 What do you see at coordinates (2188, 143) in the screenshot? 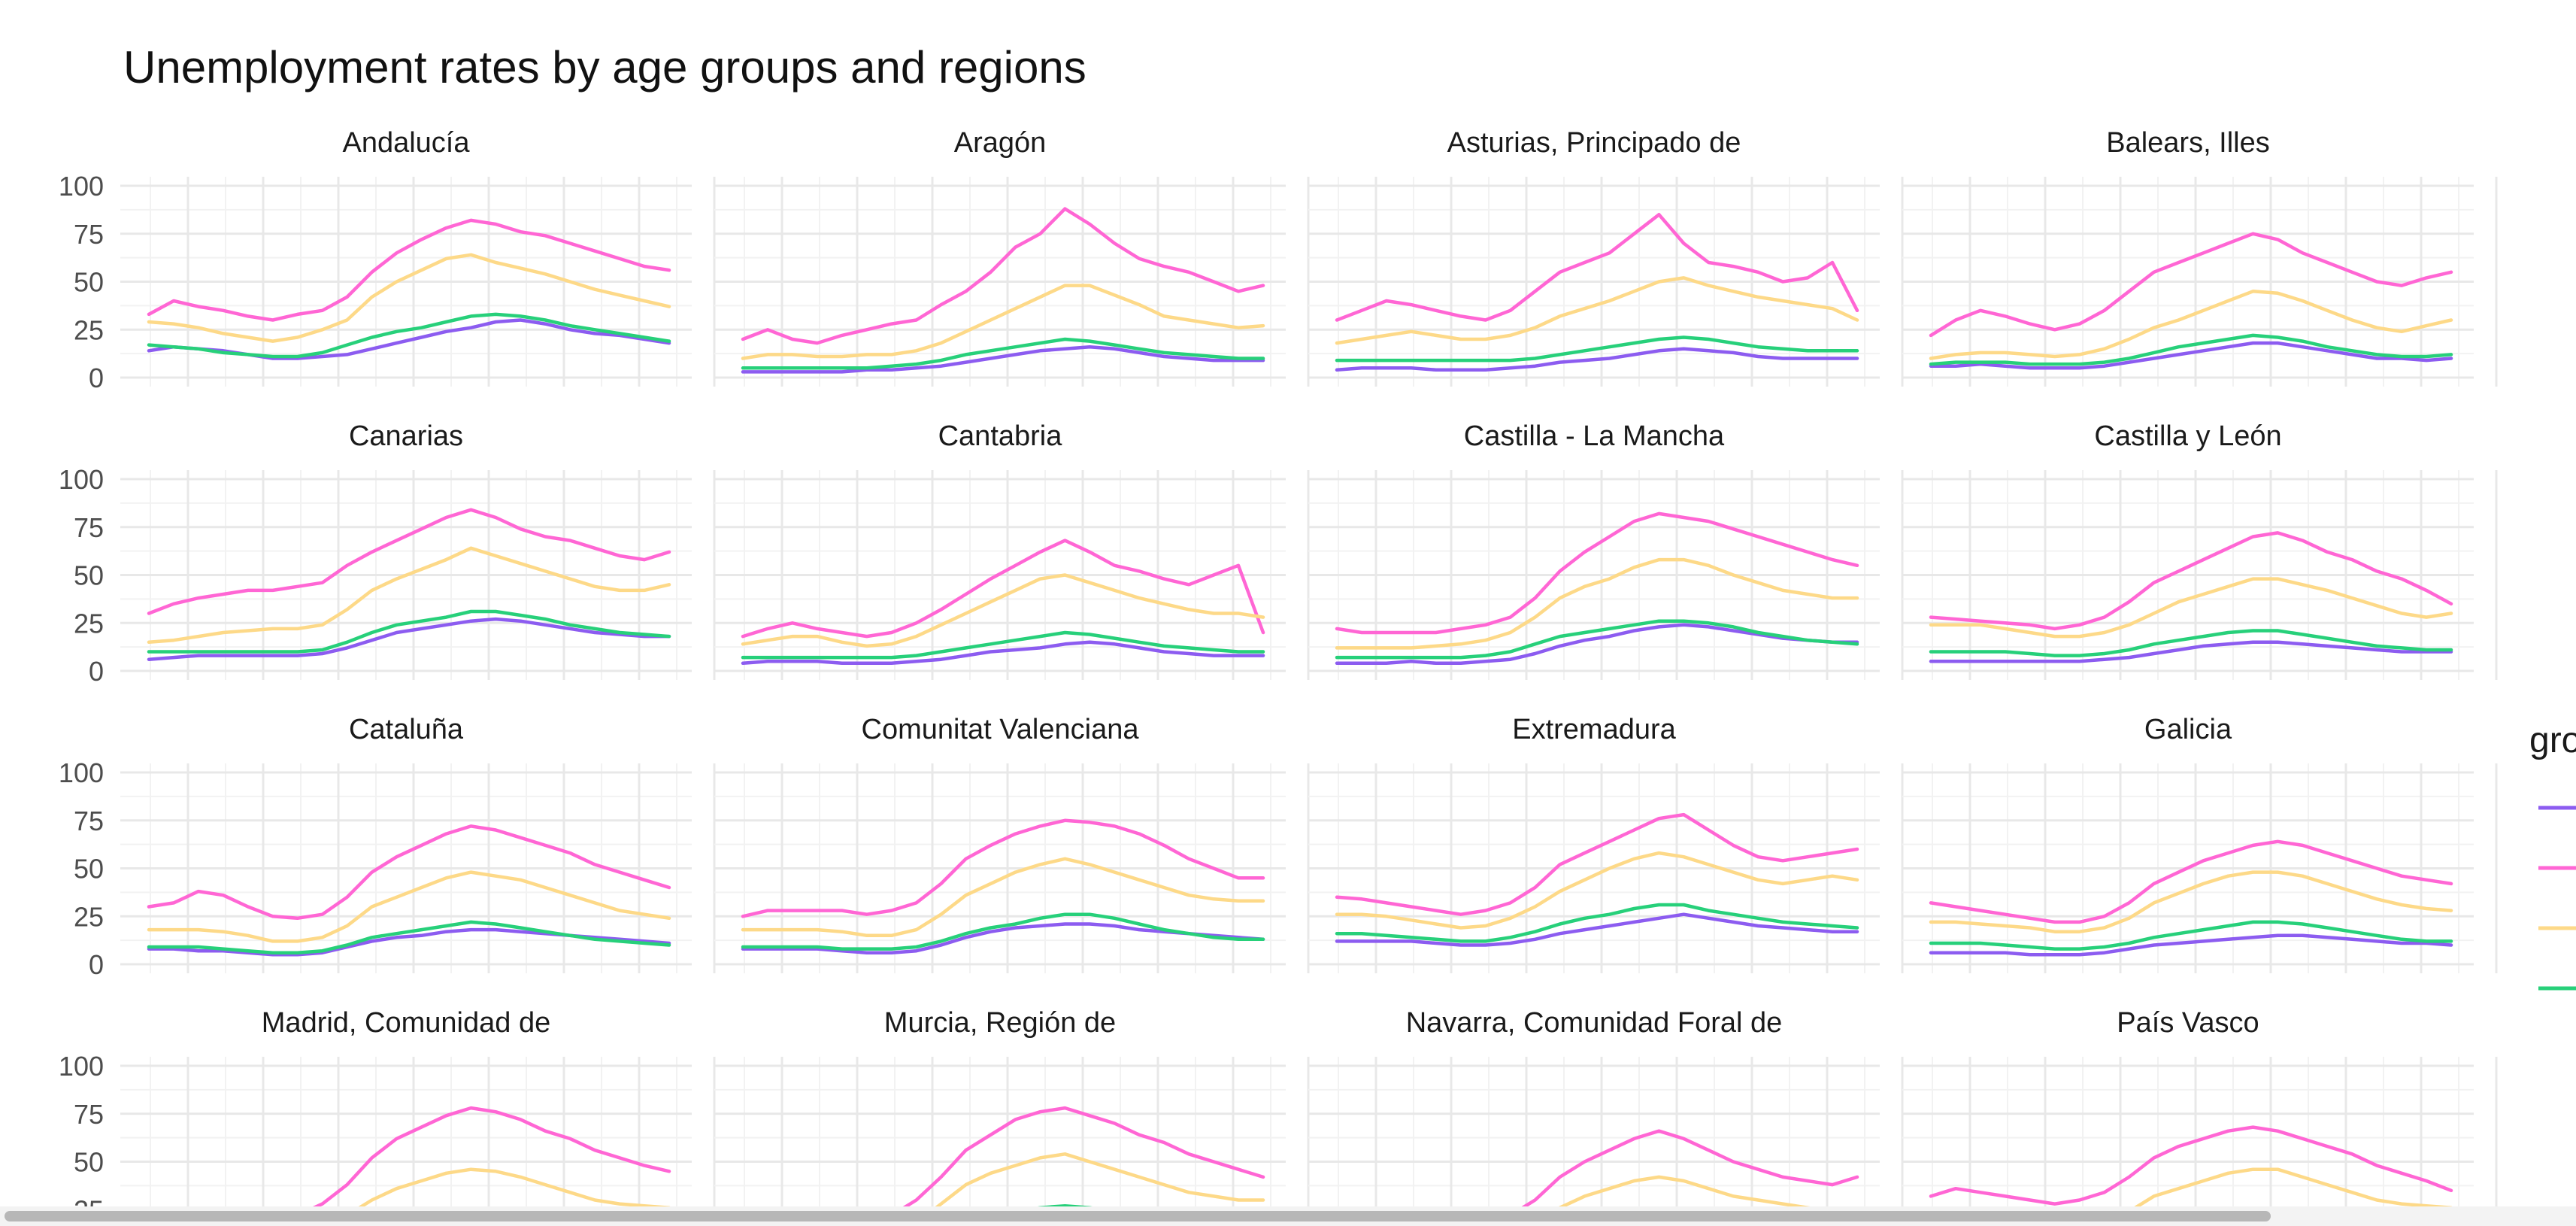
I see `facet-label: Balears, Illes` at bounding box center [2188, 143].